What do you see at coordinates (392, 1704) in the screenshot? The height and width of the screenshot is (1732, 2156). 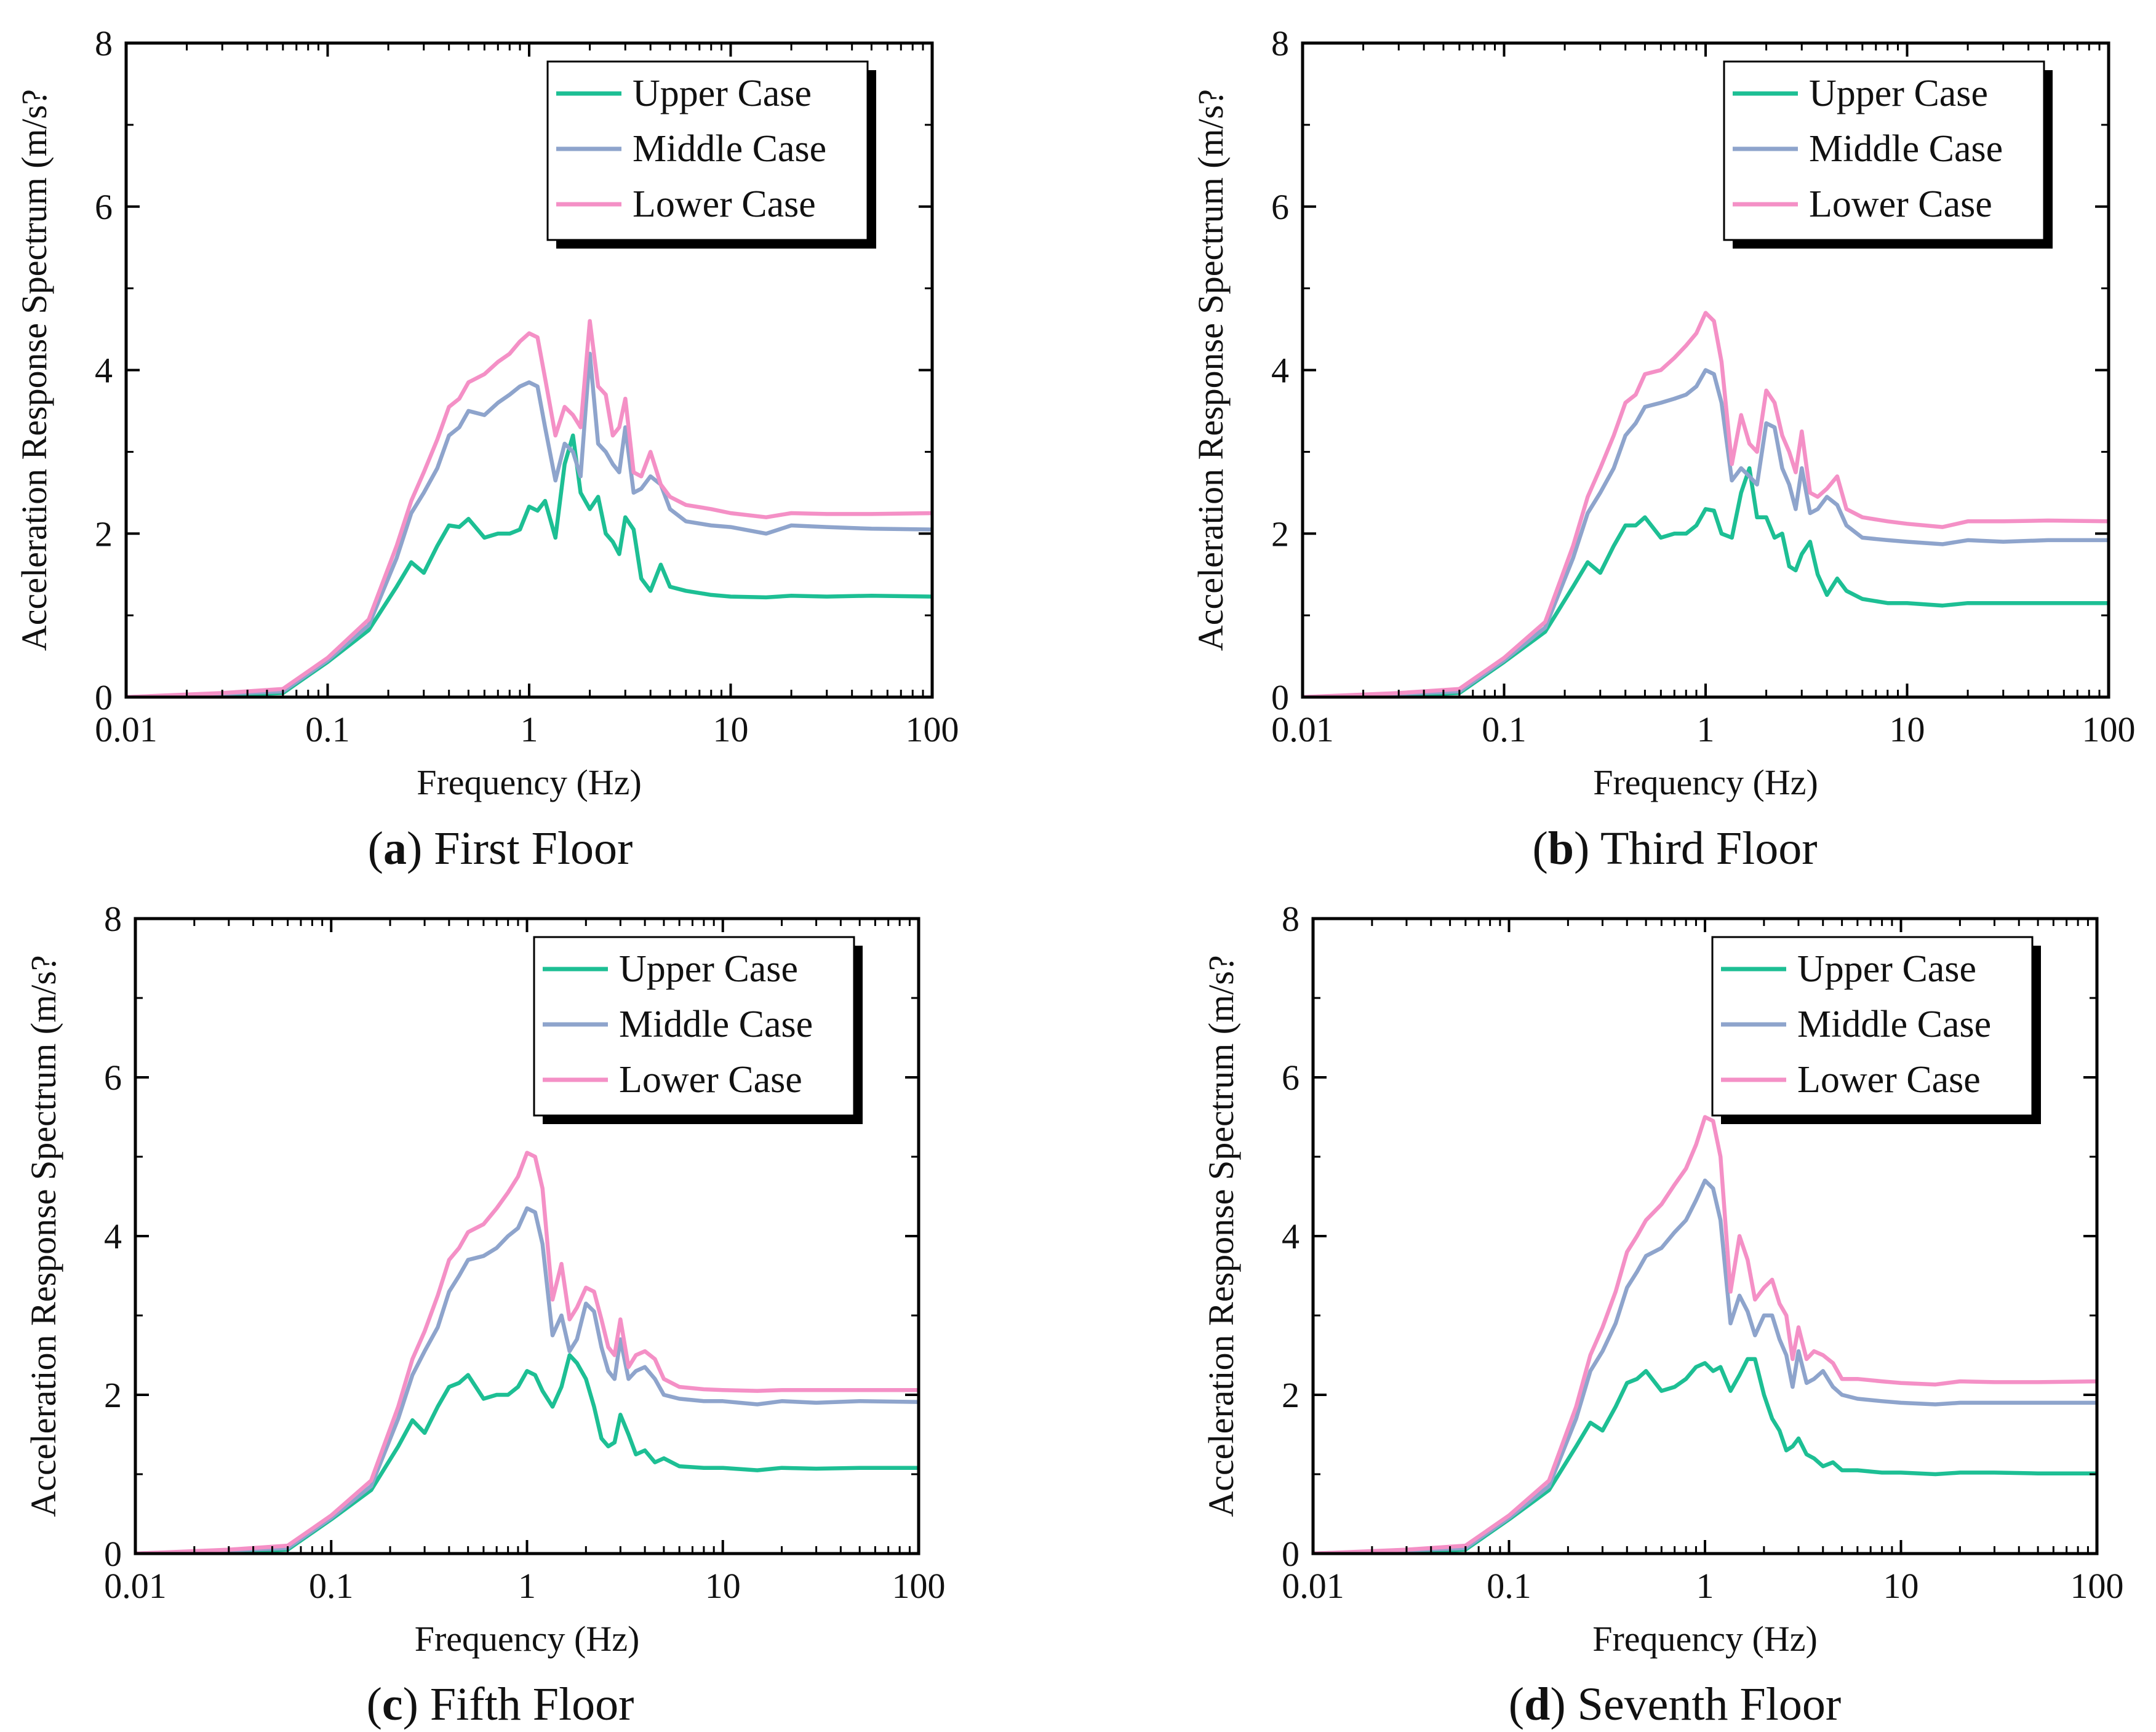 I see `caption-letter: c` at bounding box center [392, 1704].